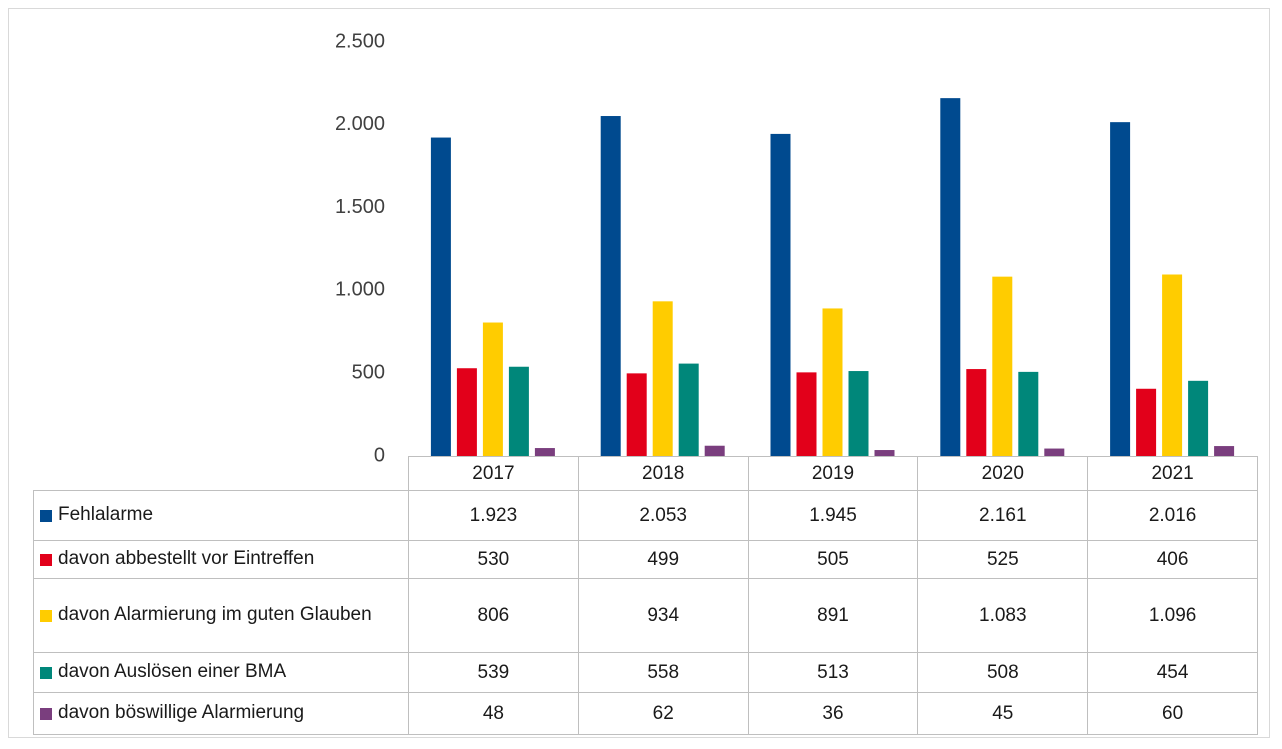 Image resolution: width=1282 pixels, height=749 pixels. I want to click on legend-label: davon Auslösen einer BMA, so click(172, 672).